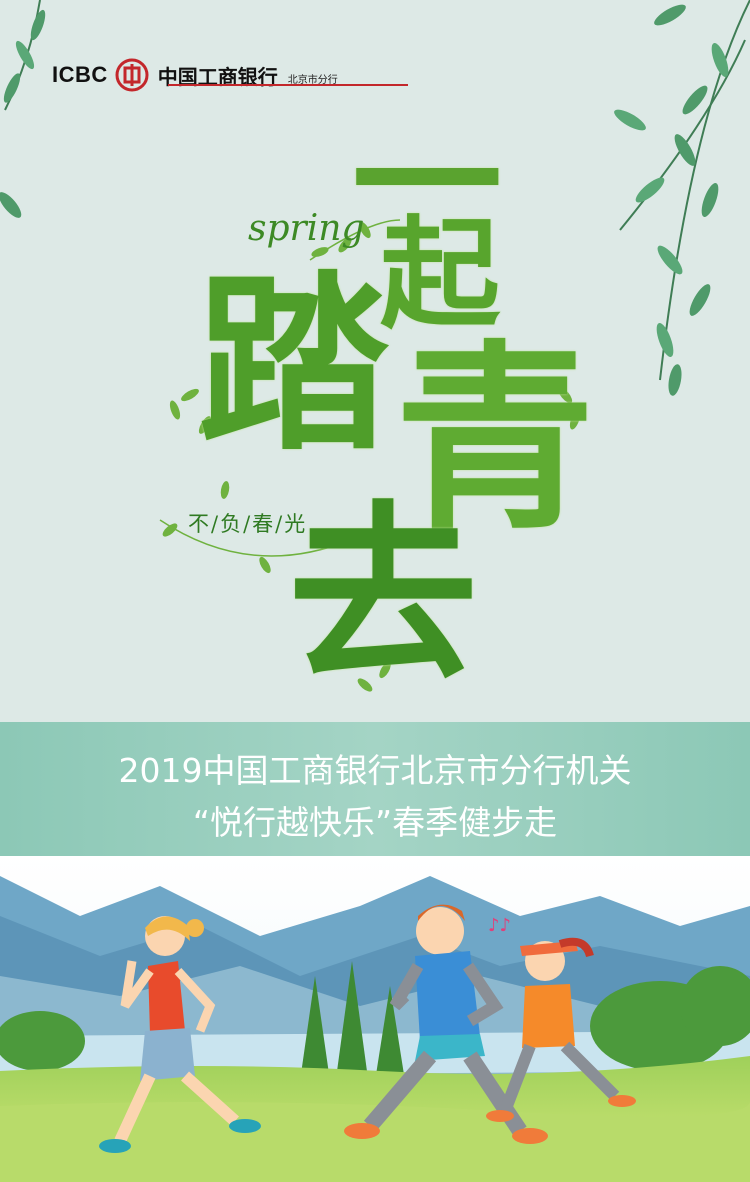 The image size is (750, 1182). What do you see at coordinates (80, 74) in the screenshot?
I see `icbc-wordmark: ICBC` at bounding box center [80, 74].